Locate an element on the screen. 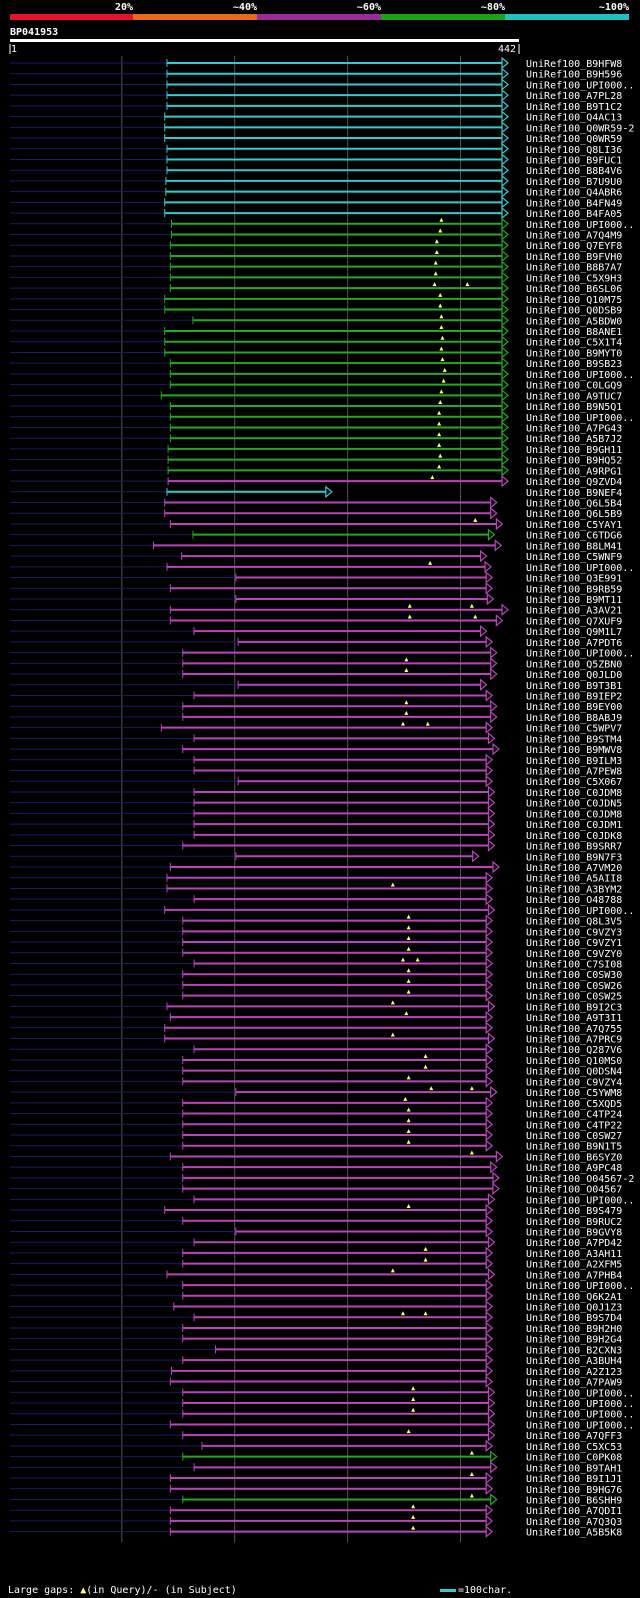 The width and height of the screenshot is (640, 1598). hit-row: UniRef100_B6SL06 is located at coordinates (316, 288).